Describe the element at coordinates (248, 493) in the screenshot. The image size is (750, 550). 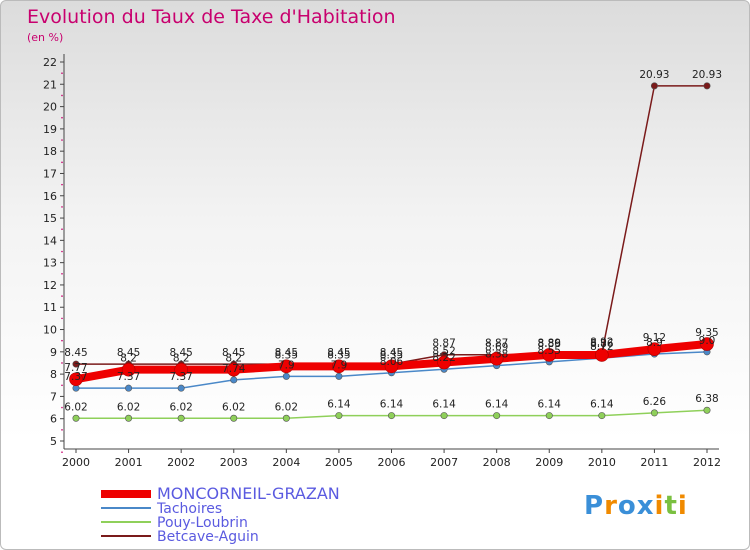
I see `legend-label: MONCORNEIL-GRAZAN` at that location.